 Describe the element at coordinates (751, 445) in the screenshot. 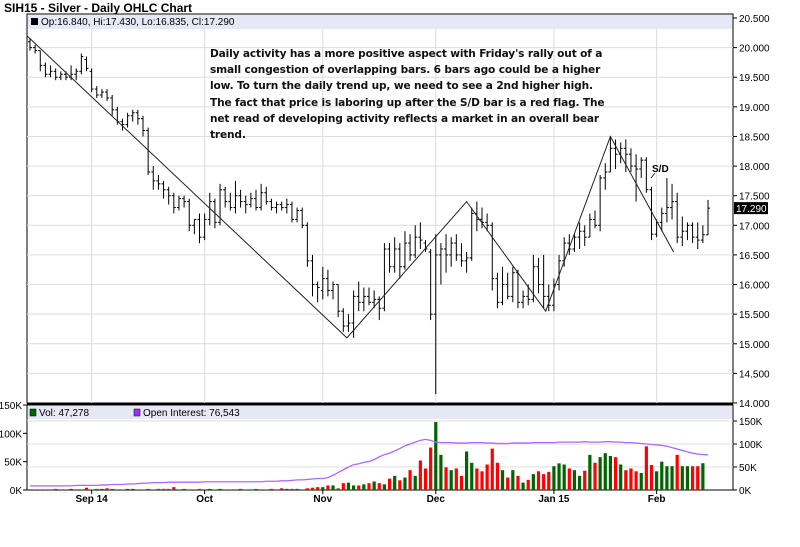

I see `oi-axis-label: 100K` at that location.